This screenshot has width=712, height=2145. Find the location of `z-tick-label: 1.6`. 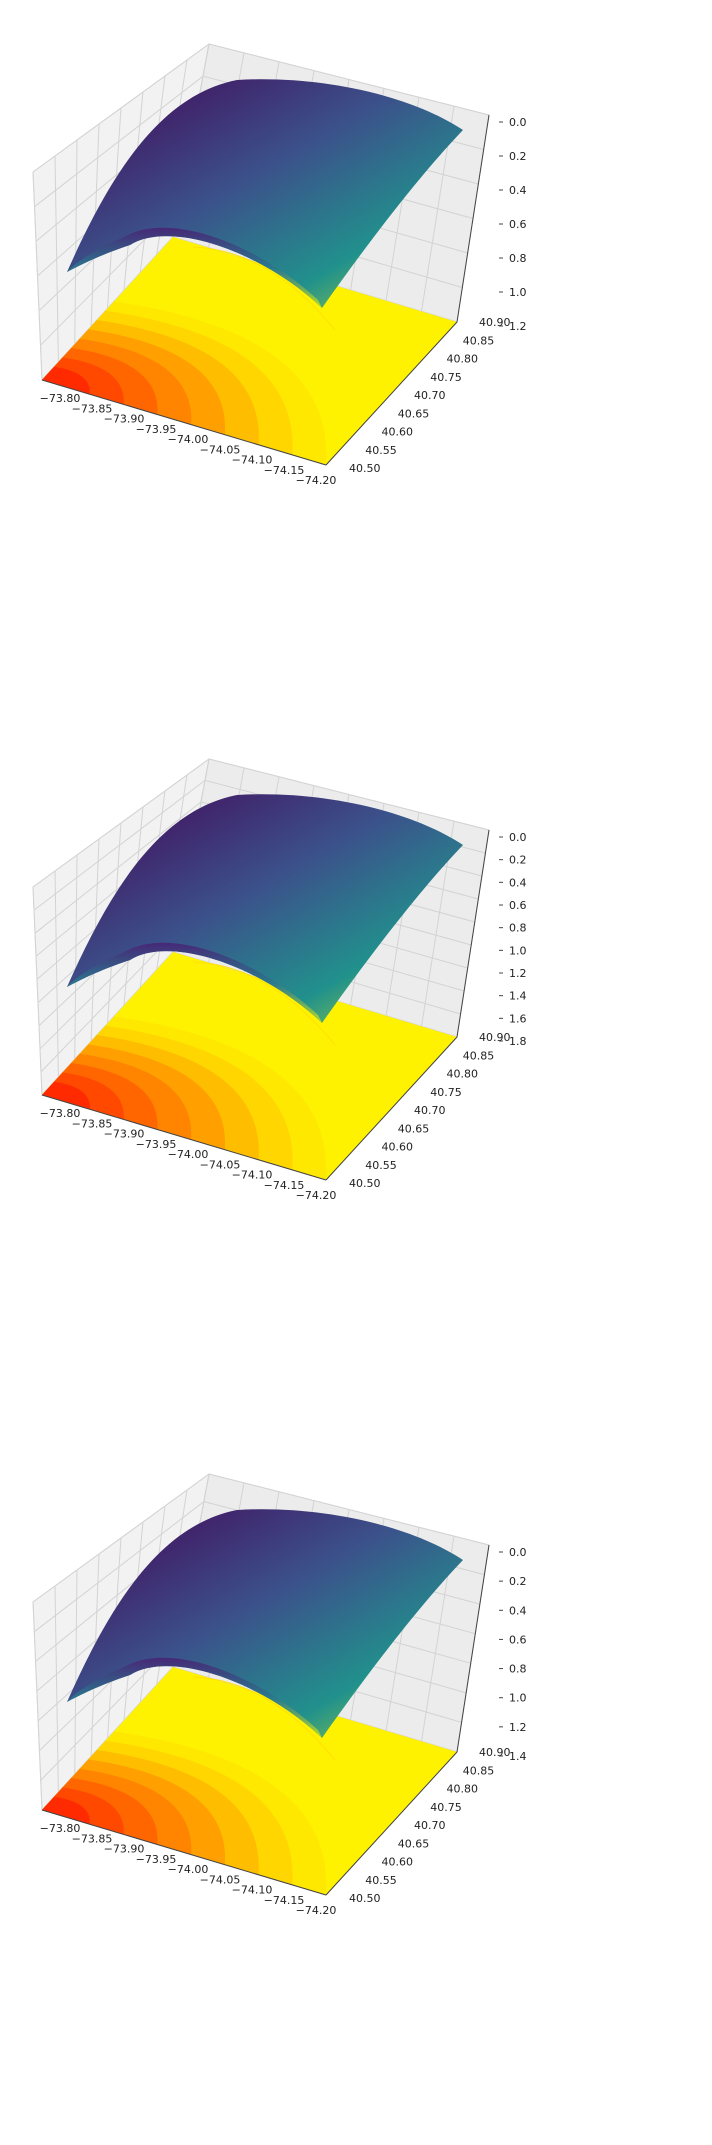

z-tick-label: 1.6 is located at coordinates (518, 1018).